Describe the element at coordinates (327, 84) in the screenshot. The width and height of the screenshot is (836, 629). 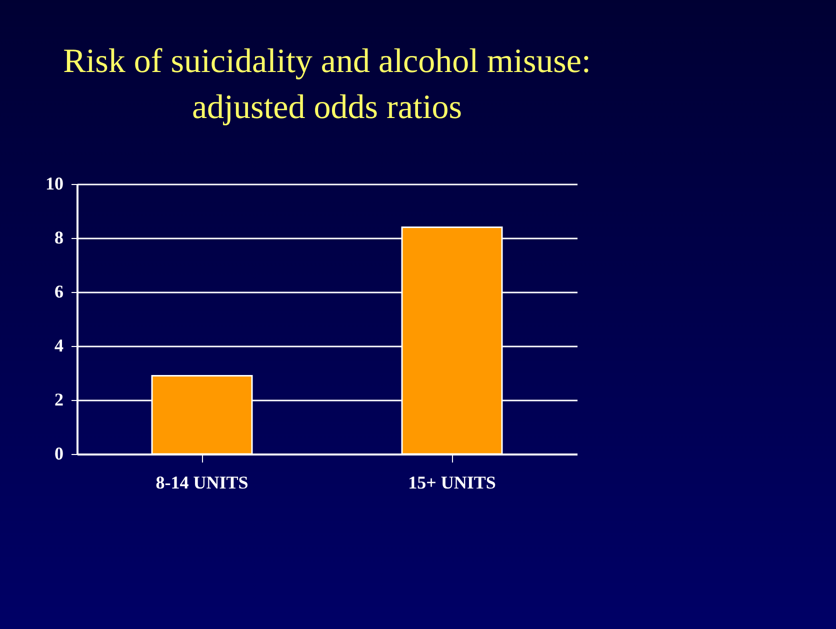
I see `chart-title: Risk of suicidality and alcohol misuse: adjusted odds ratios` at that location.